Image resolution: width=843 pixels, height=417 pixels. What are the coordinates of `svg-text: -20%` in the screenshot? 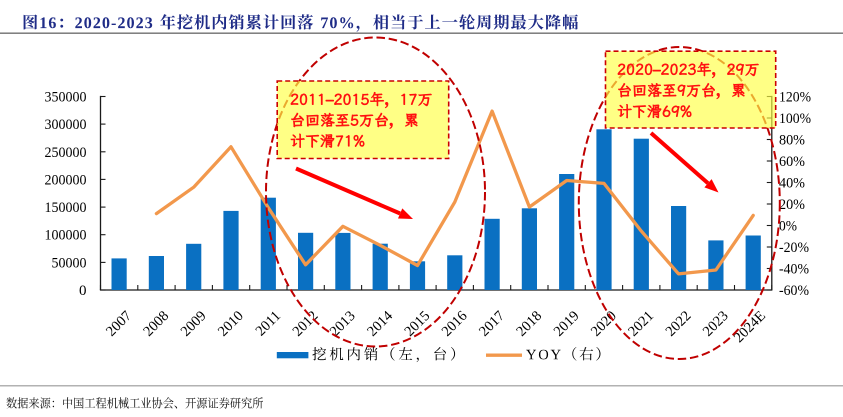 It's located at (794, 248).